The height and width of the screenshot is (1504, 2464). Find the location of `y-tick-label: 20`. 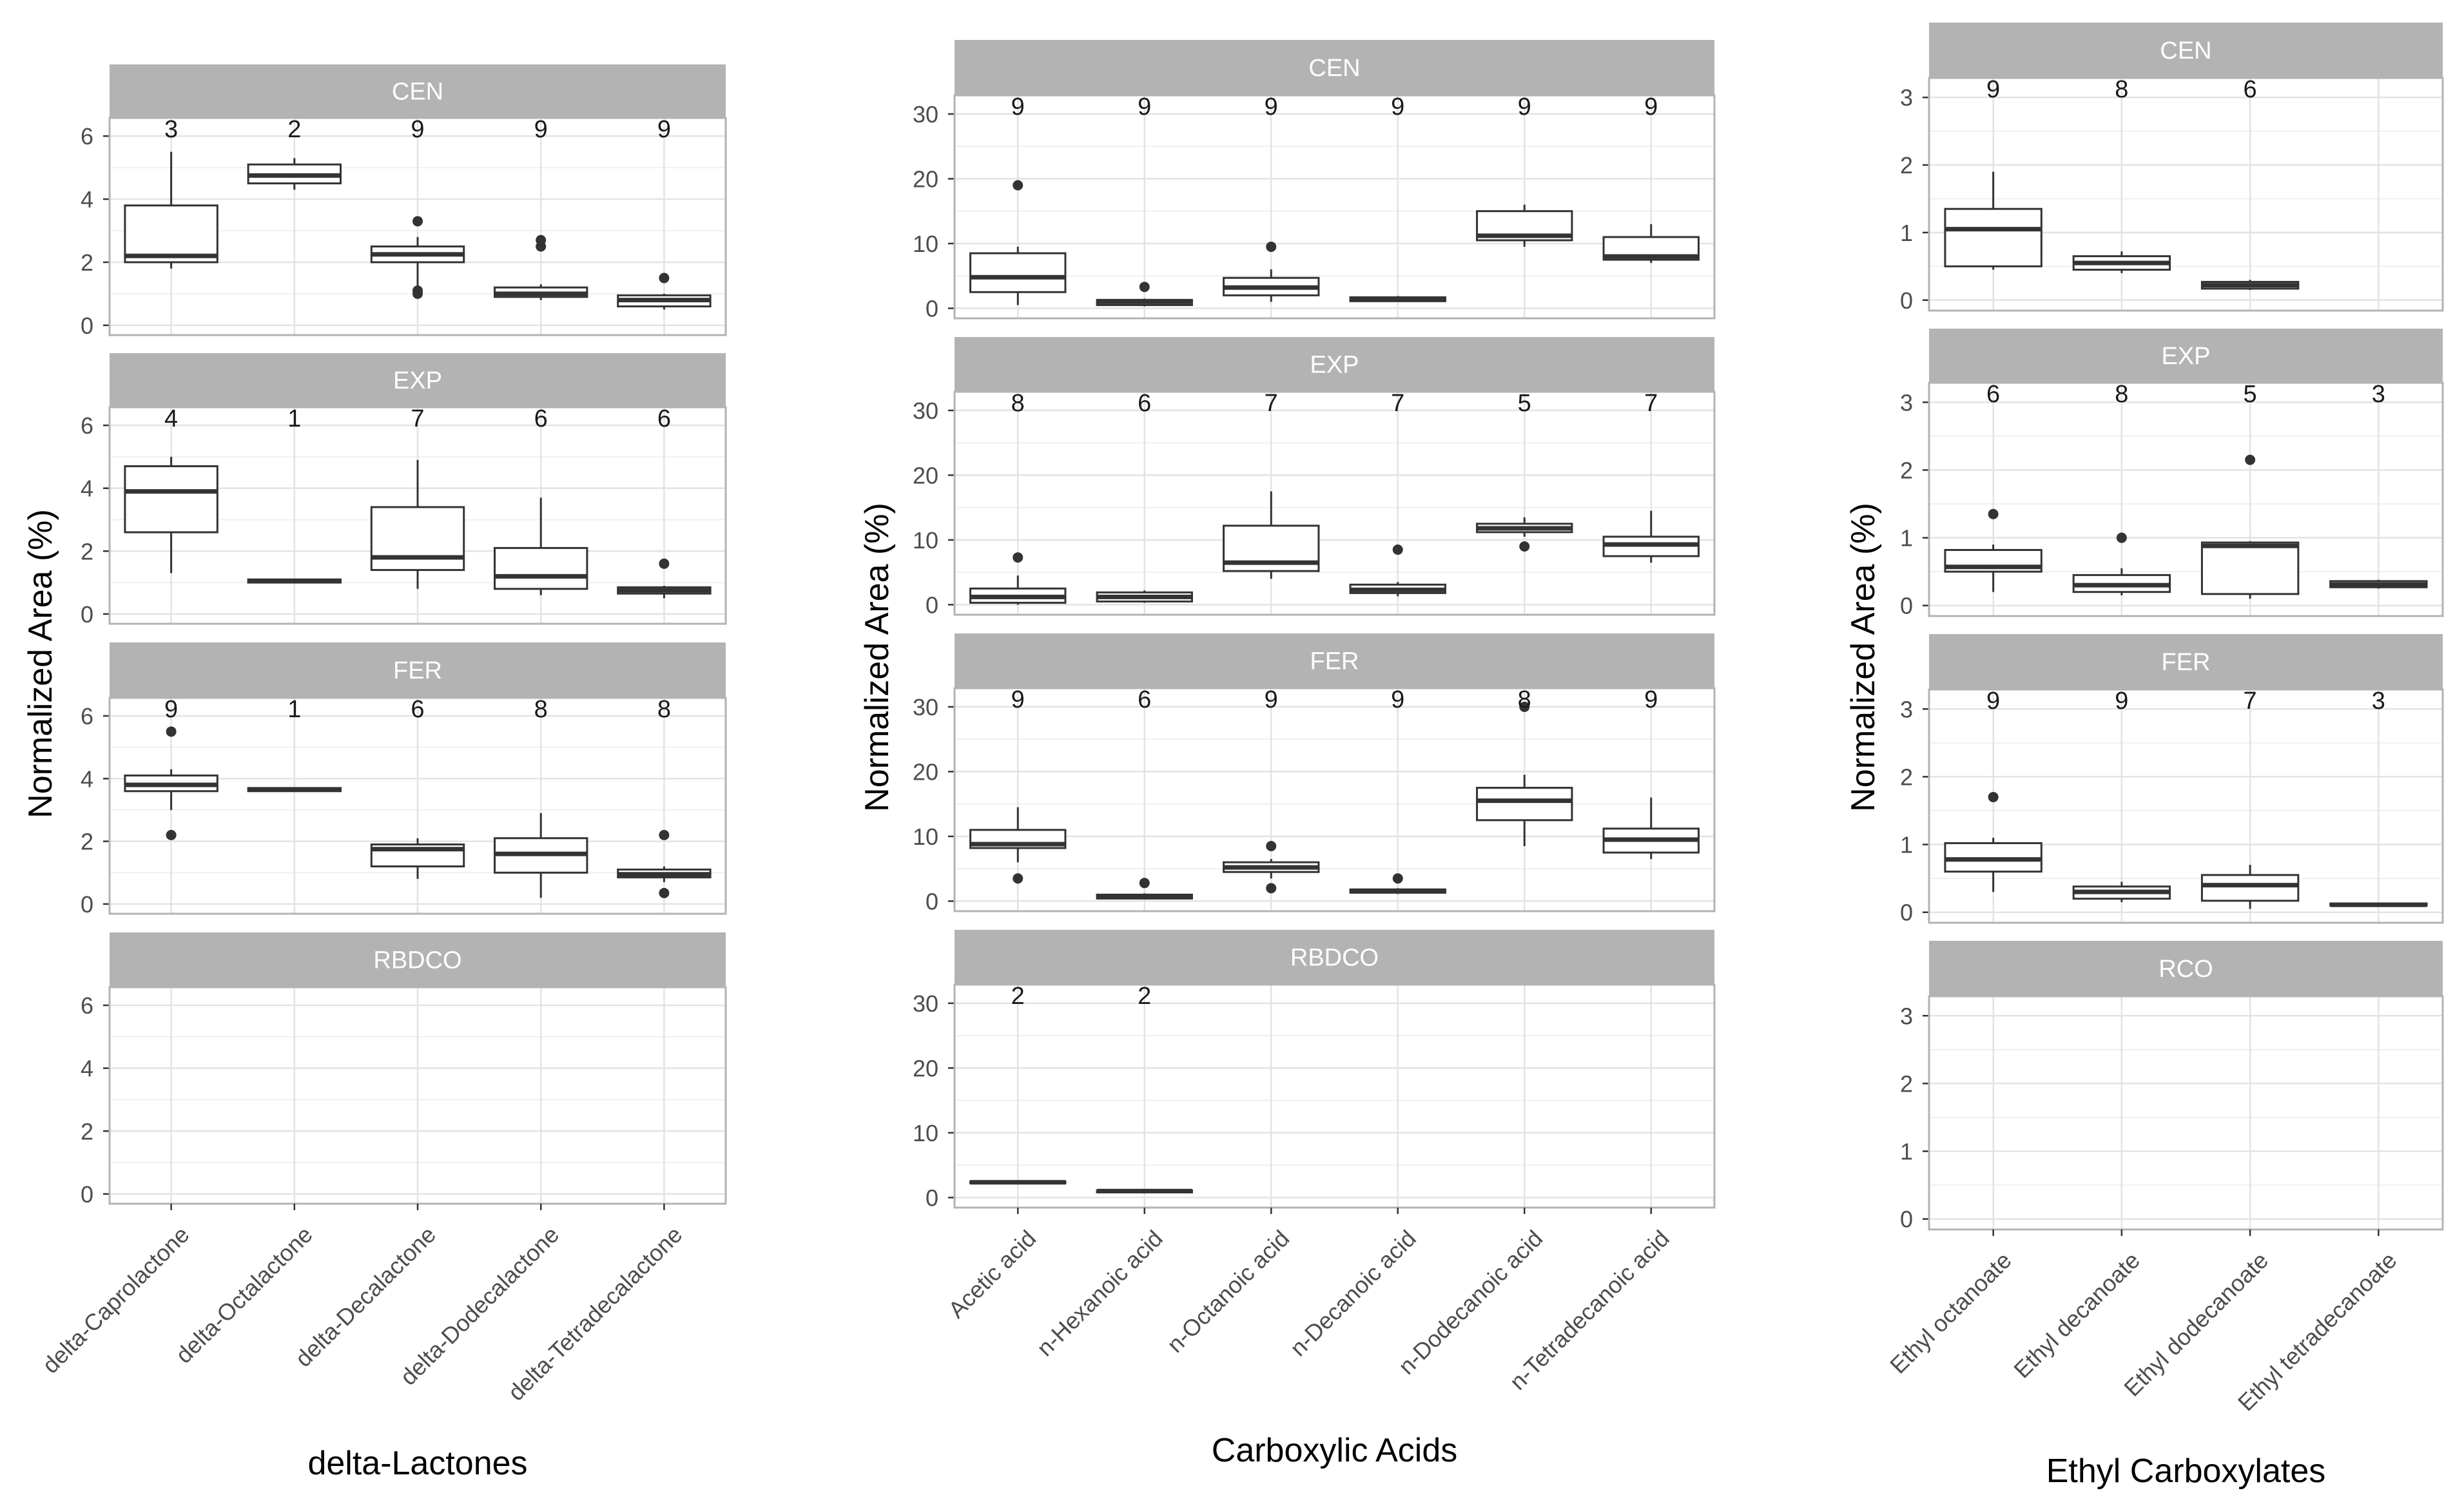

y-tick-label: 20 is located at coordinates (926, 475).